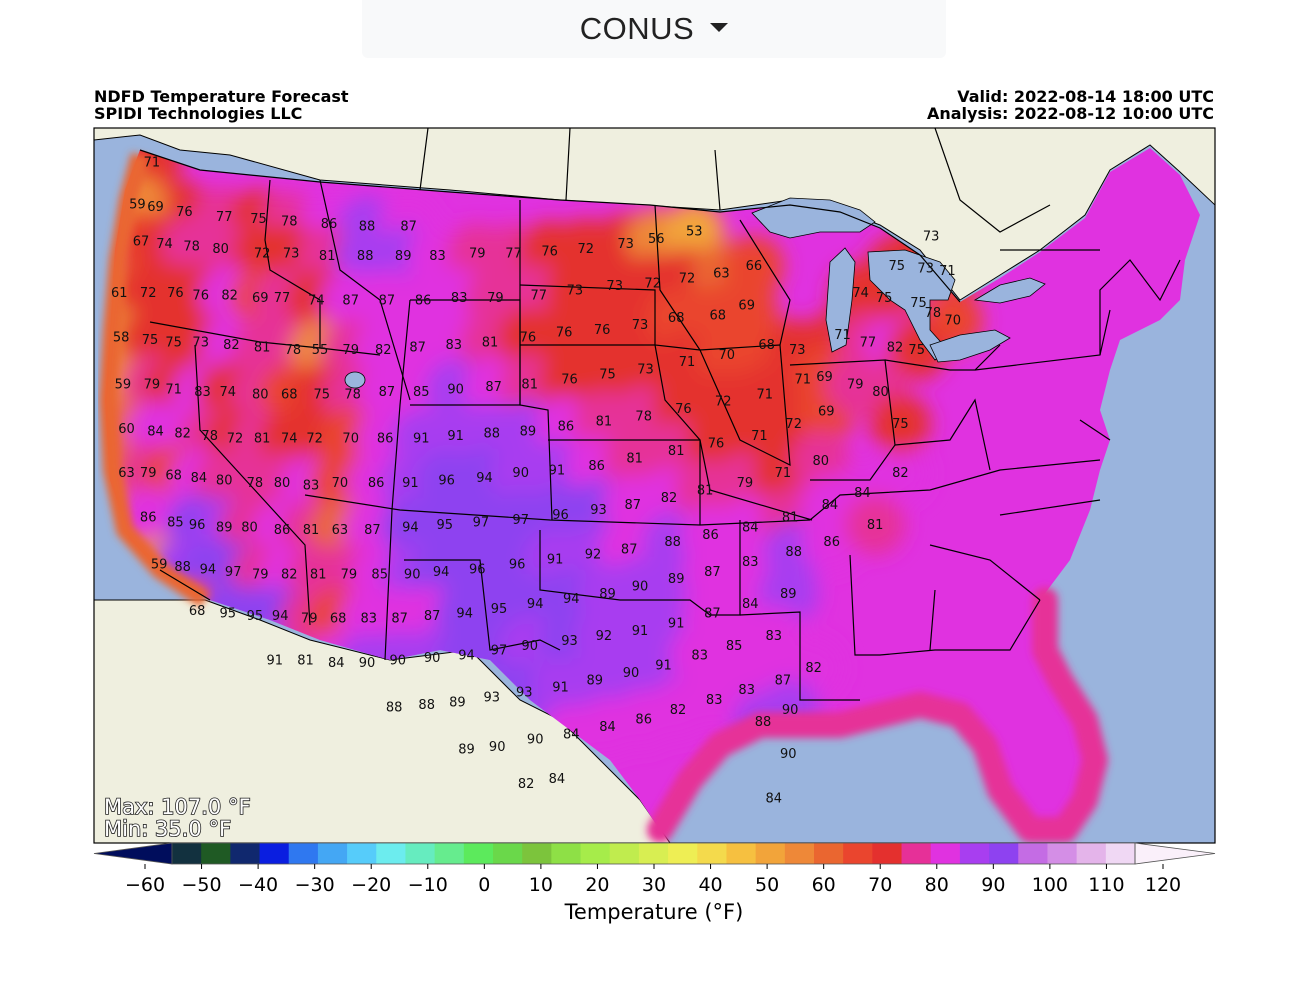 The height and width of the screenshot is (987, 1294). What do you see at coordinates (202, 392) in the screenshot?
I see `station-value: 83` at bounding box center [202, 392].